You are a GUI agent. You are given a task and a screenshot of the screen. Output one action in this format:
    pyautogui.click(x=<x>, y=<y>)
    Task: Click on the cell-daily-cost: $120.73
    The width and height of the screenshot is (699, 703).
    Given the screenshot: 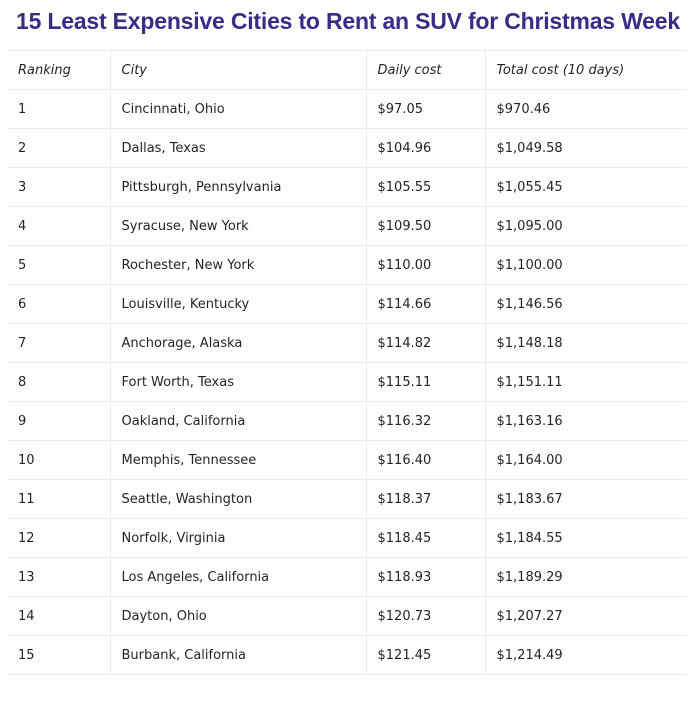 What is the action you would take?
    pyautogui.click(x=425, y=616)
    